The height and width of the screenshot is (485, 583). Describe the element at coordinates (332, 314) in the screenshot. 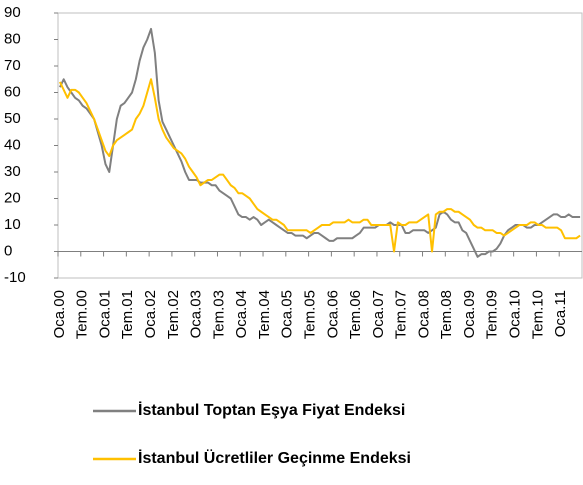

I see `x-tick-label: Oca.06` at that location.